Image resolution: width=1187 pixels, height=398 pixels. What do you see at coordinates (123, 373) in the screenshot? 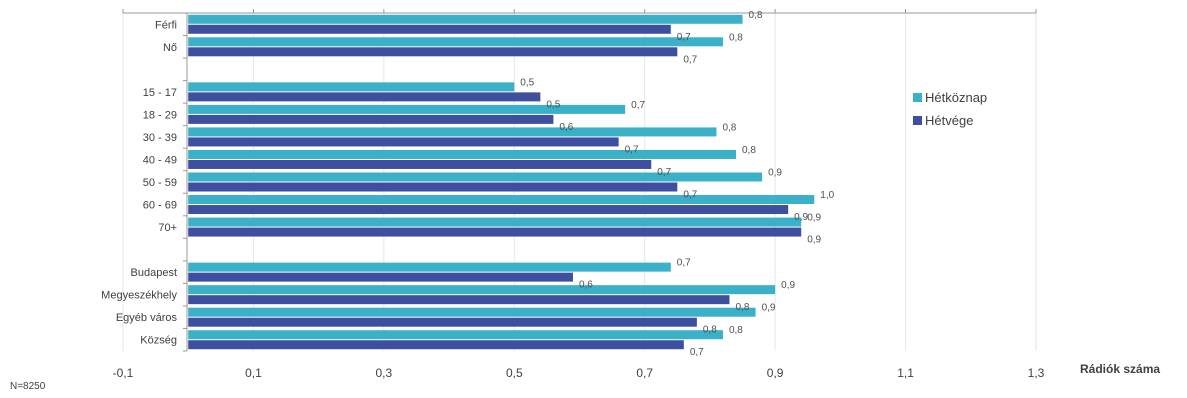
I see `x-tick-label: -0,1` at bounding box center [123, 373].